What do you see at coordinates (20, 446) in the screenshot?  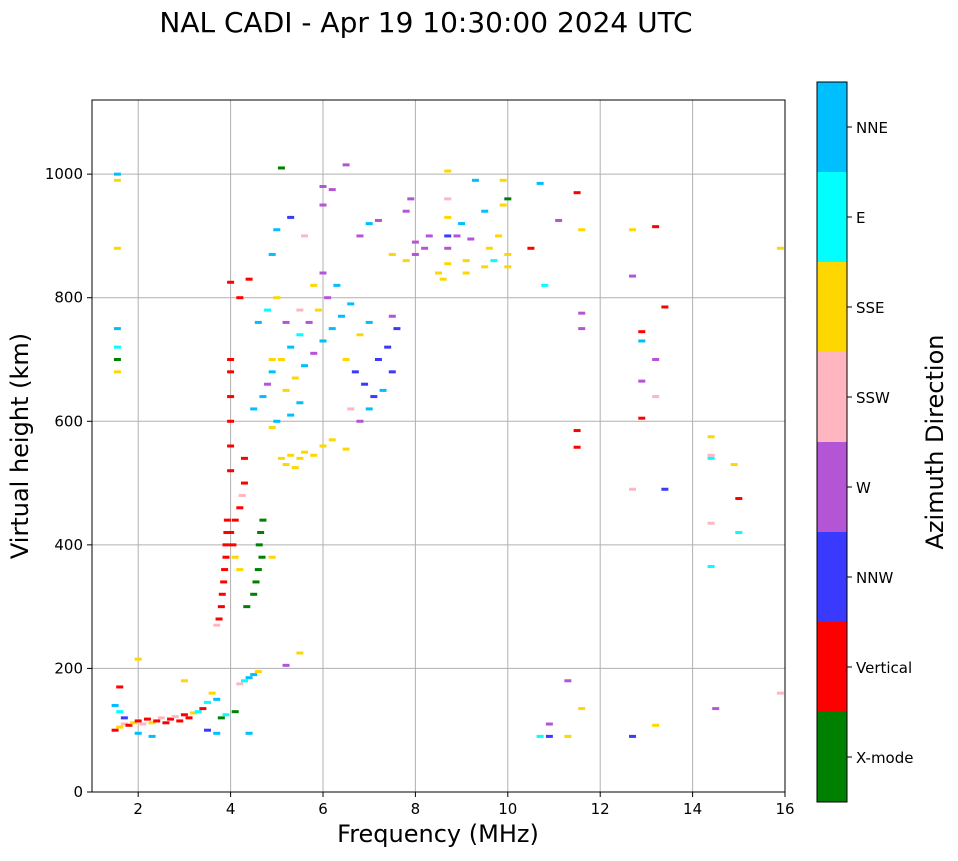 I see `y-axis-label: Virtual height (km)` at bounding box center [20, 446].